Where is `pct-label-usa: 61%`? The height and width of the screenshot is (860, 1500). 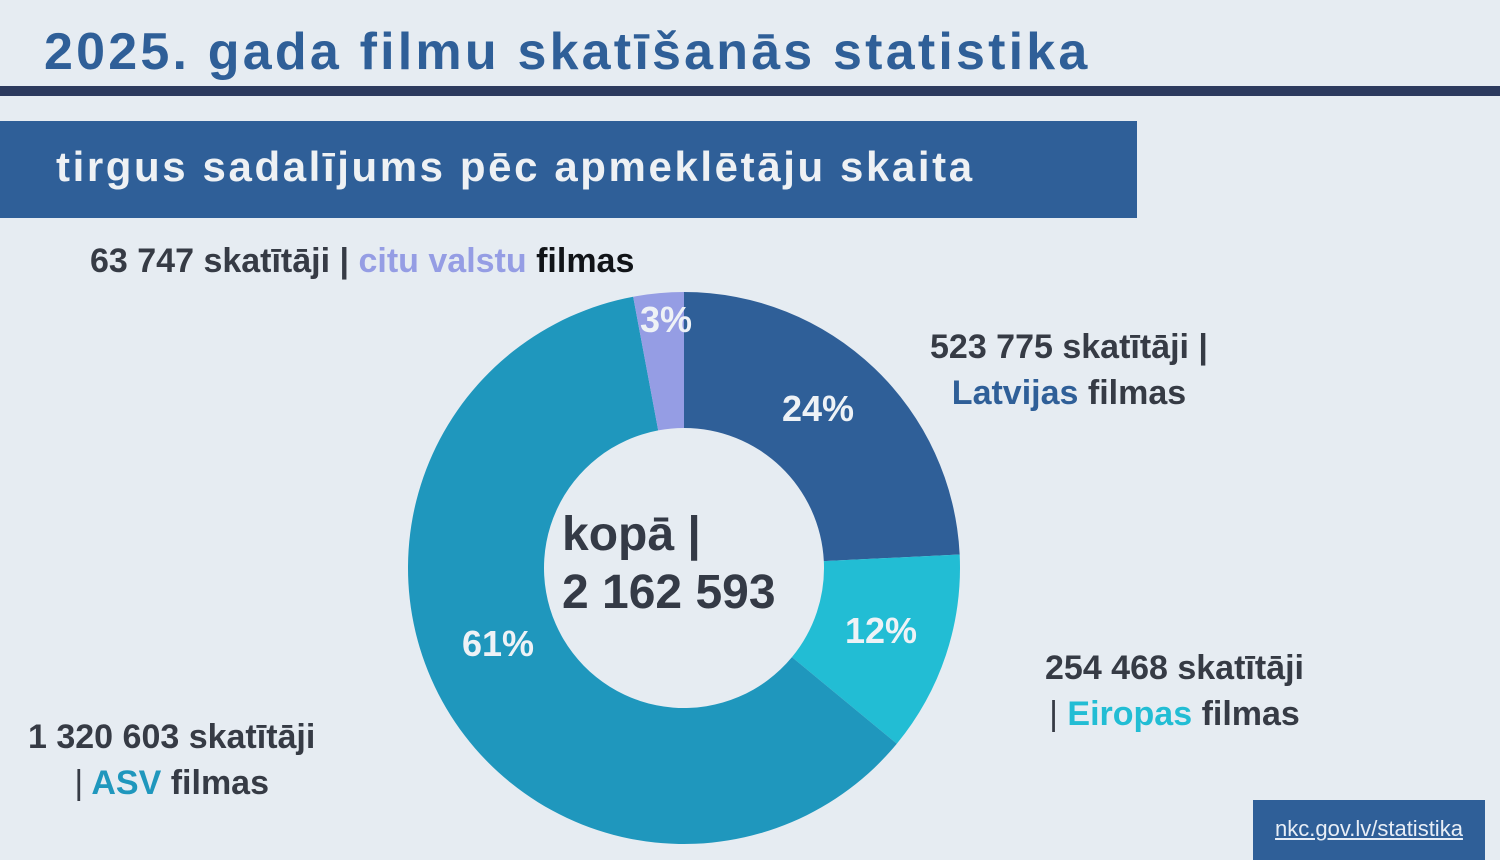
pct-label-usa: 61% is located at coordinates (498, 643).